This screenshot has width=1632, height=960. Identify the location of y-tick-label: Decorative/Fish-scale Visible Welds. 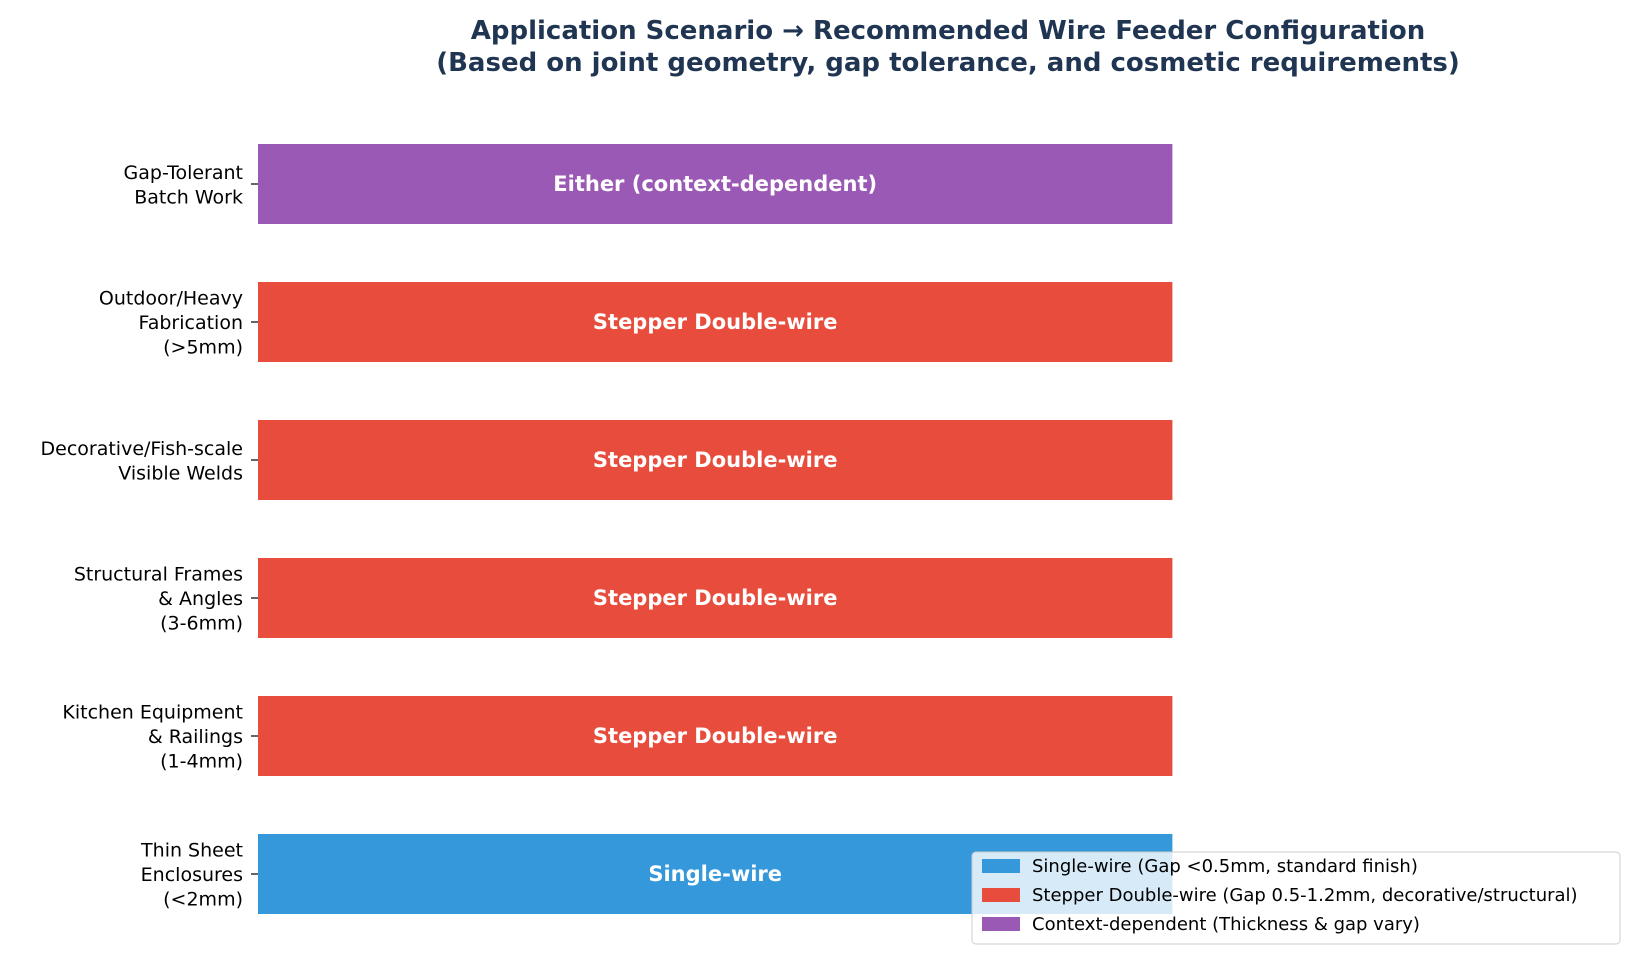
(142, 461).